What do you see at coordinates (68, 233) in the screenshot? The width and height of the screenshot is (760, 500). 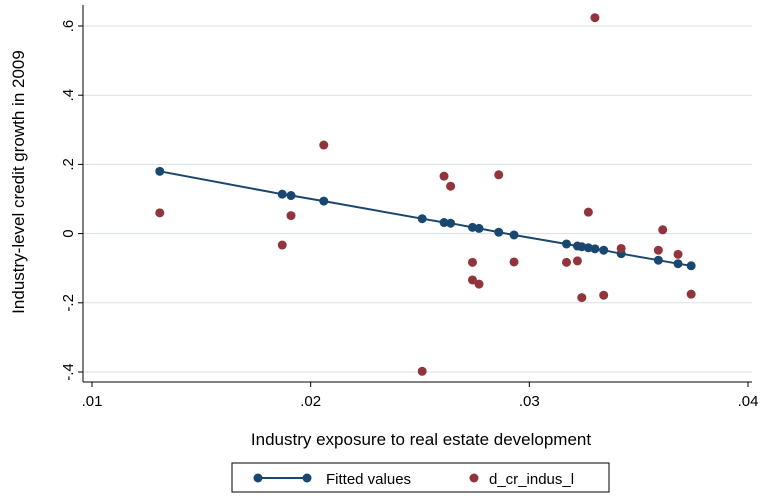 I see `y-tick-label: 0` at bounding box center [68, 233].